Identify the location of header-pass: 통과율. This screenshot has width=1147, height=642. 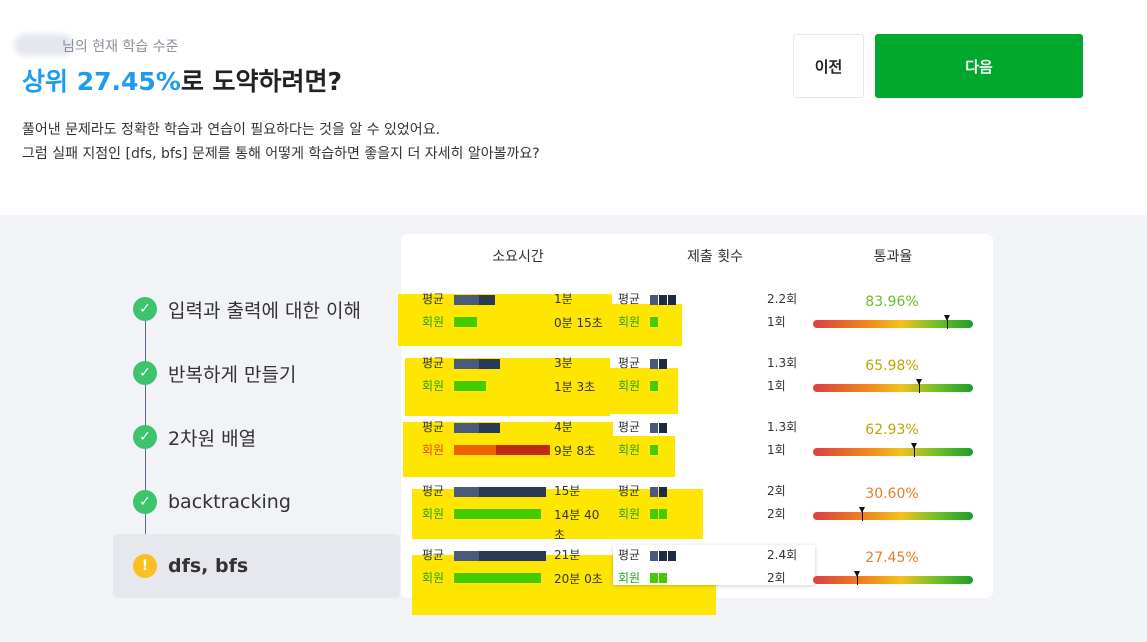
(893, 257).